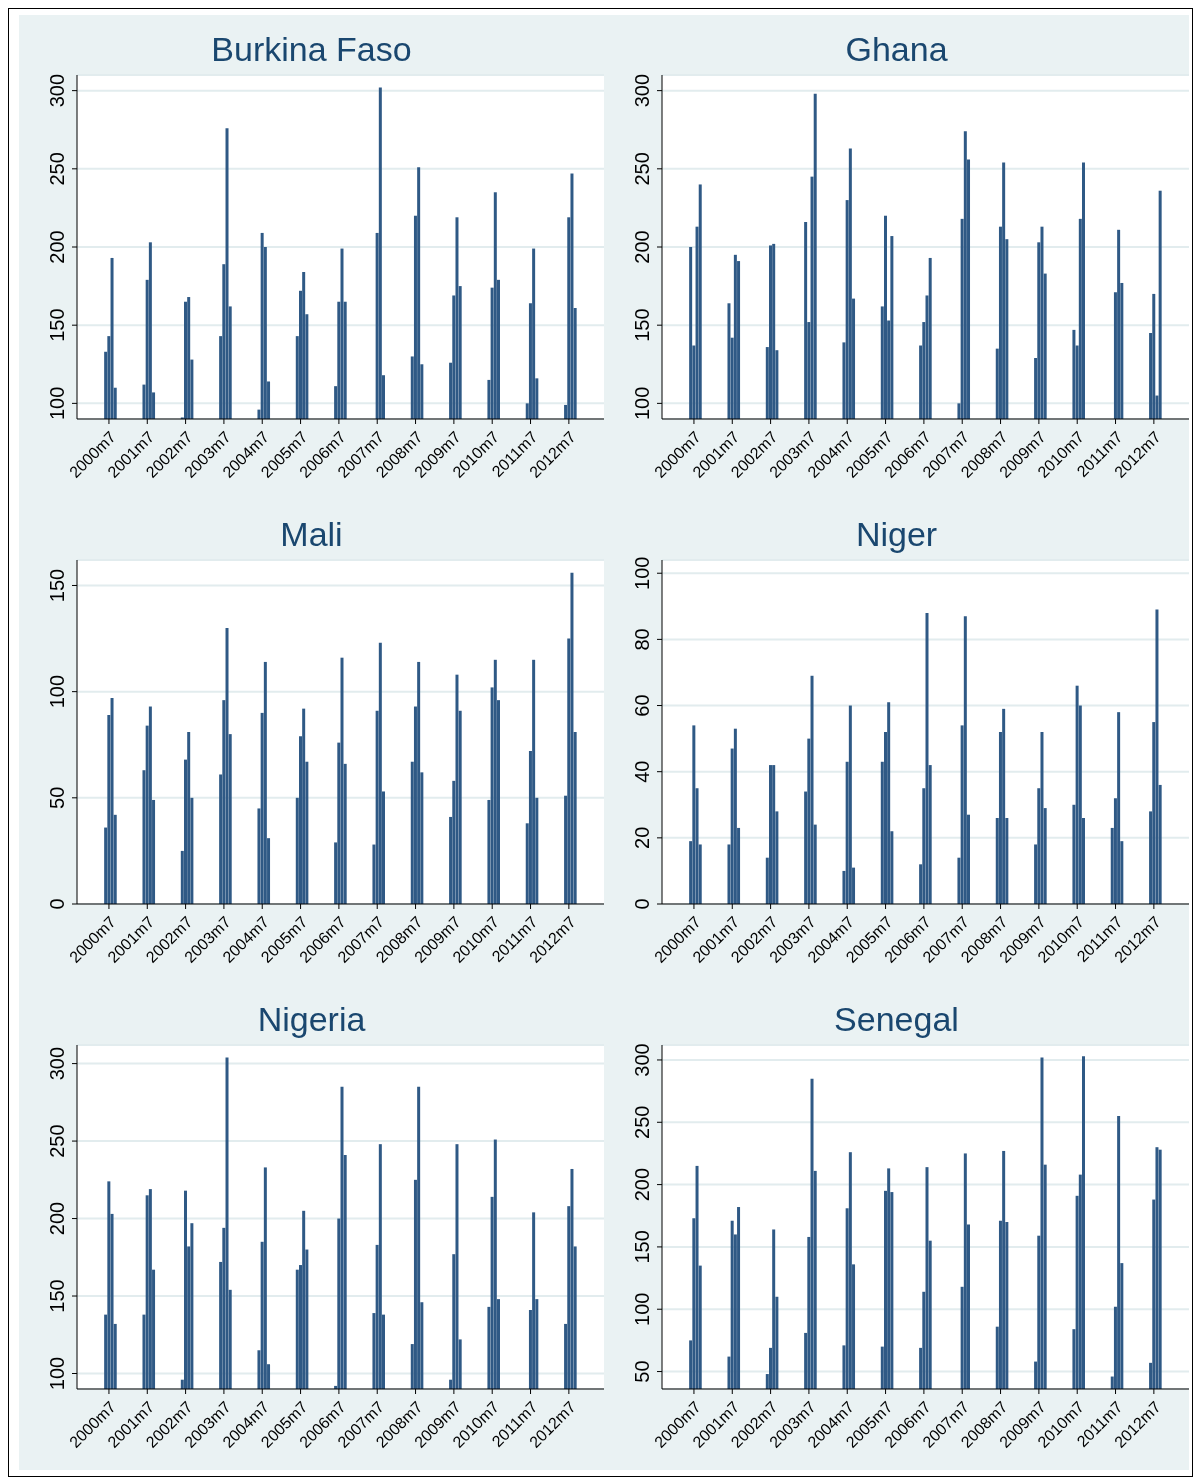 The height and width of the screenshot is (1481, 1203). I want to click on chart-title: Nigeria, so click(311, 1019).